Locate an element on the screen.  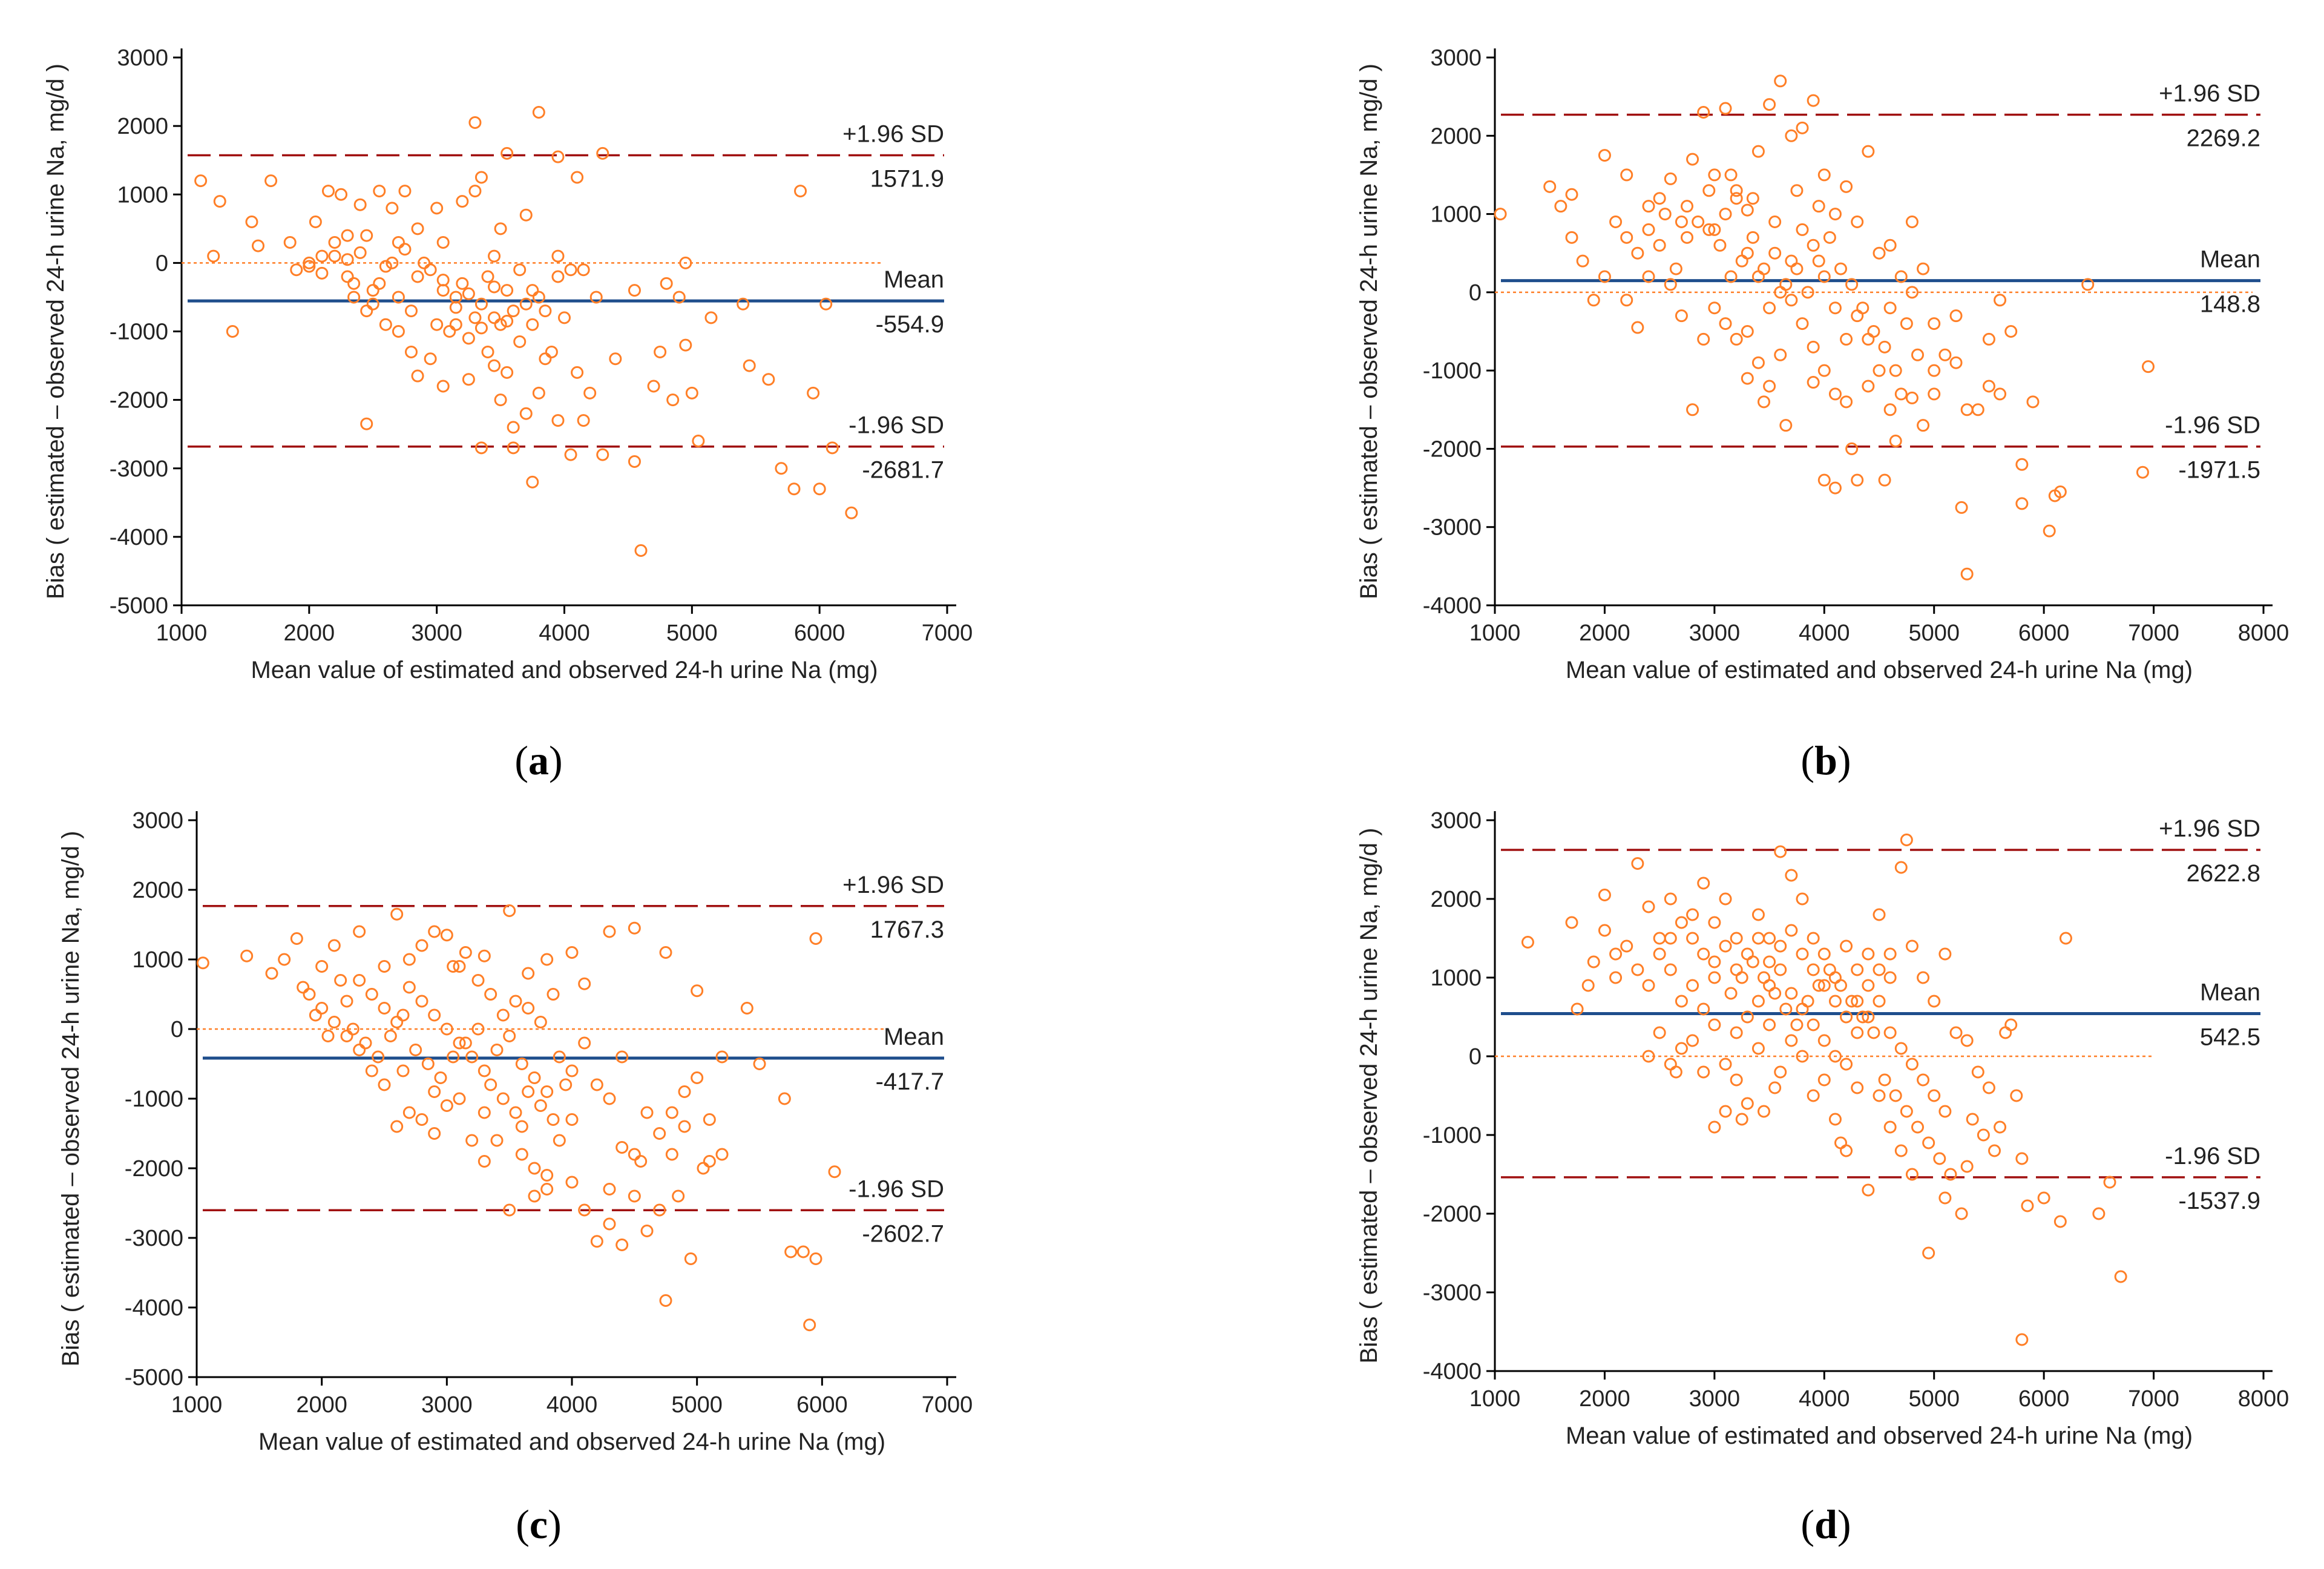
y-tick-label-b: -2000 is located at coordinates (1452, 449).